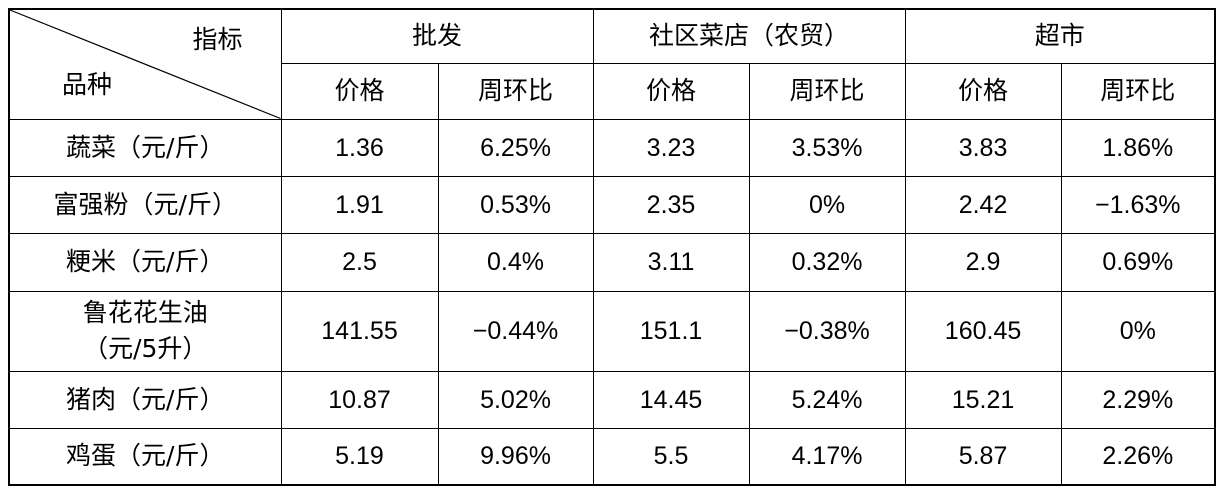  I want to click on table-row: 鸡蛋（元/斤） 5.19 9.96% 5.5 4.17% 5.87 2.26%, so click(612, 456).